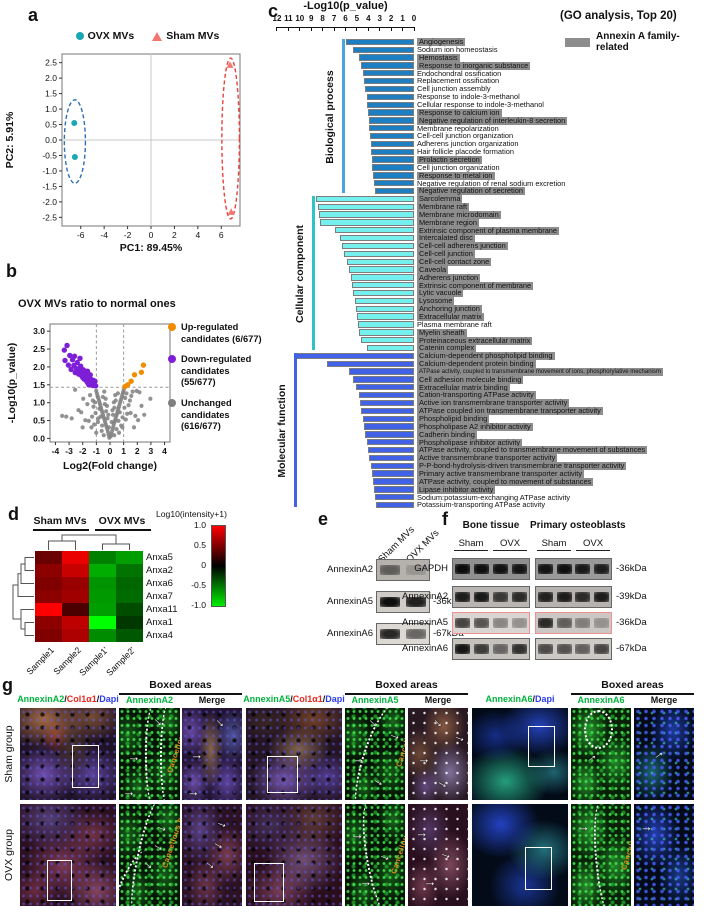 The image size is (708, 913). Describe the element at coordinates (631, 596) in the screenshot. I see `kda-label: -39kDa` at that location.